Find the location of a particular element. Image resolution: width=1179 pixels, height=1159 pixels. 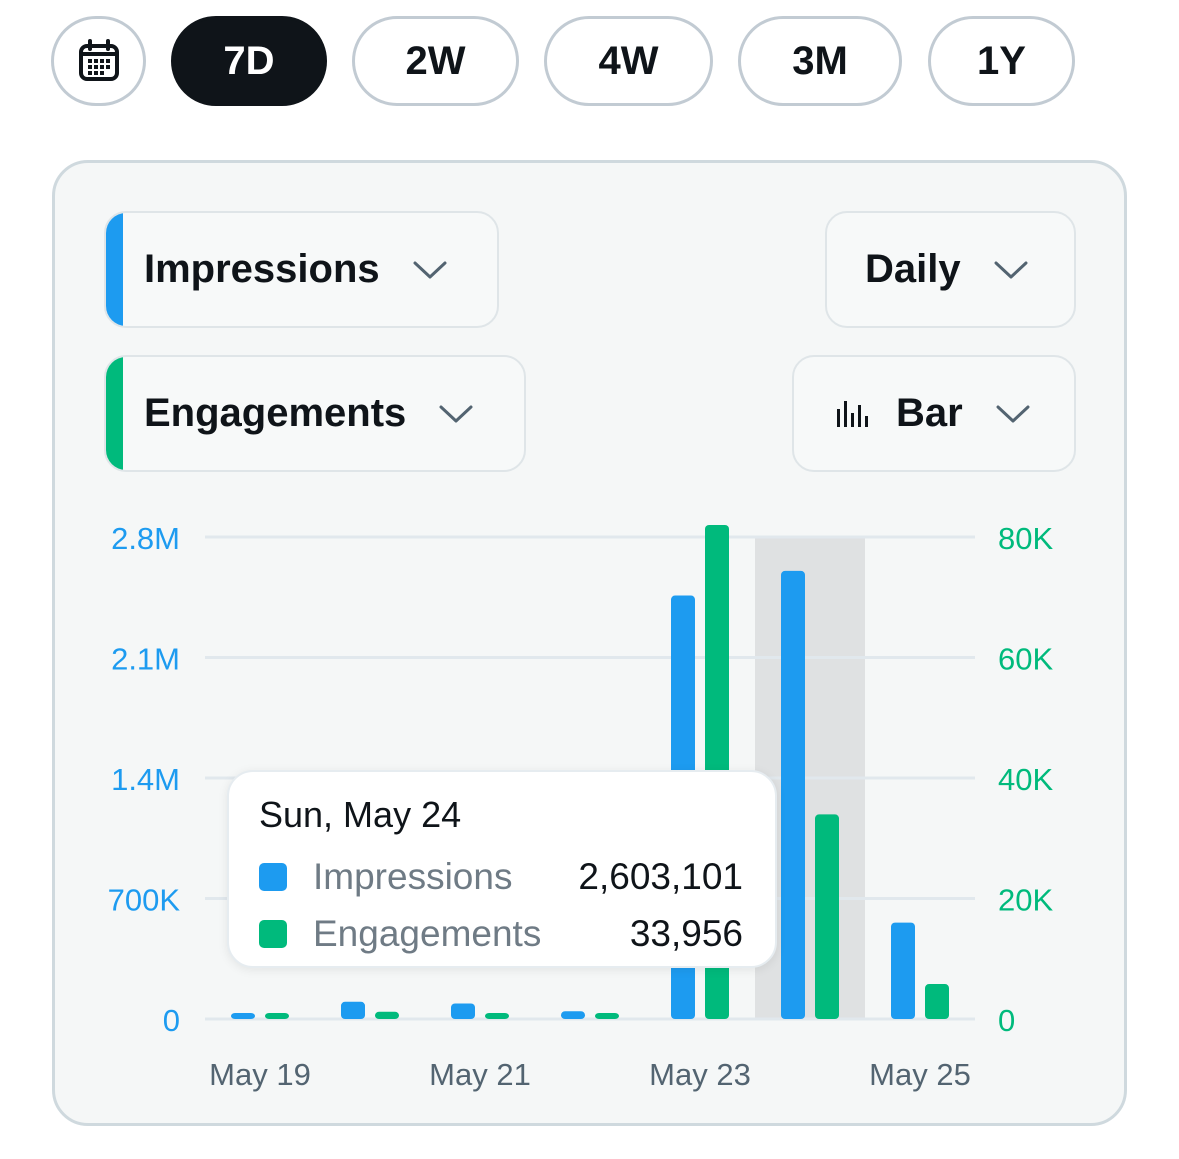

engagements-swatch is located at coordinates (273, 934).